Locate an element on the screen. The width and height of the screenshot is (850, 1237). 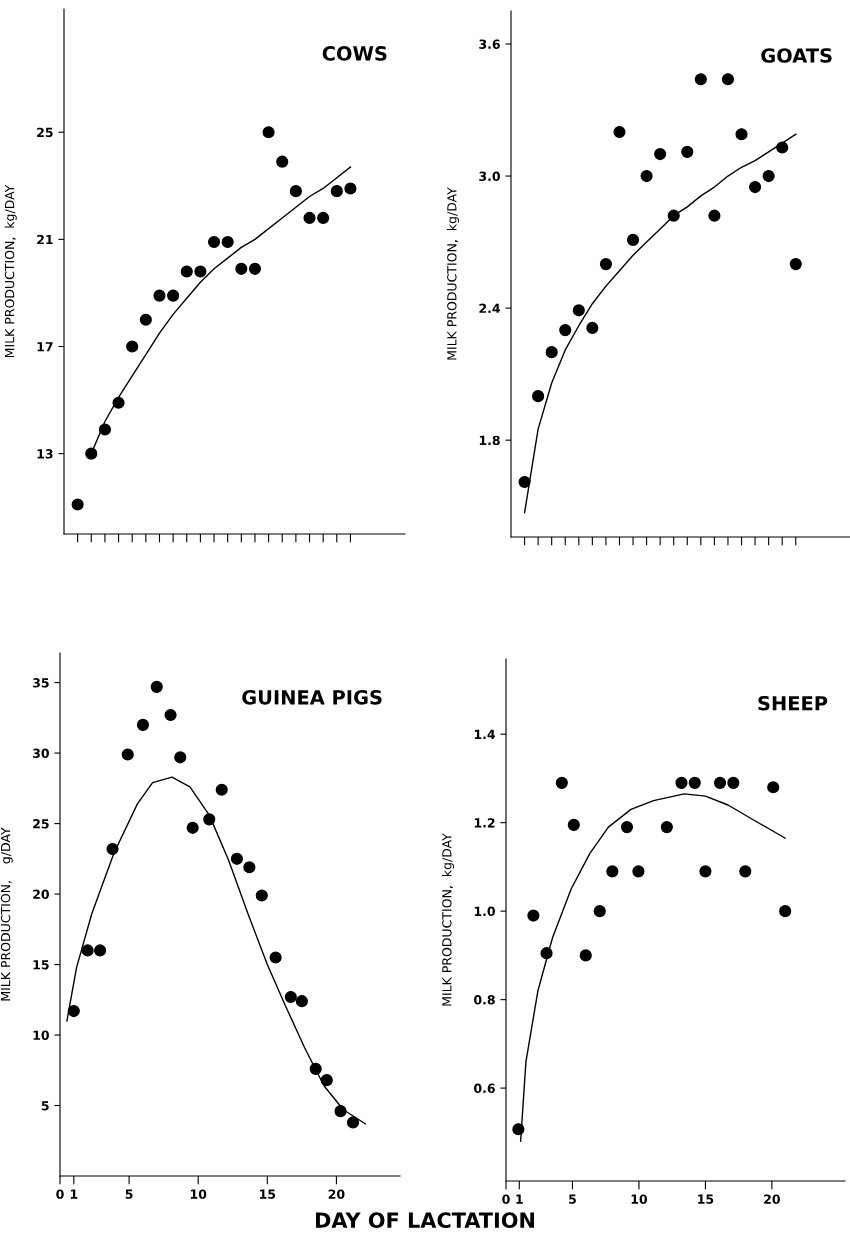
y-tick-label: 30 is located at coordinates (41, 753).